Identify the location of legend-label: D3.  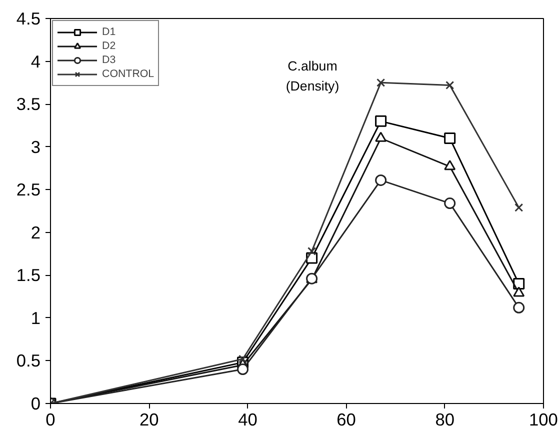
(109, 60).